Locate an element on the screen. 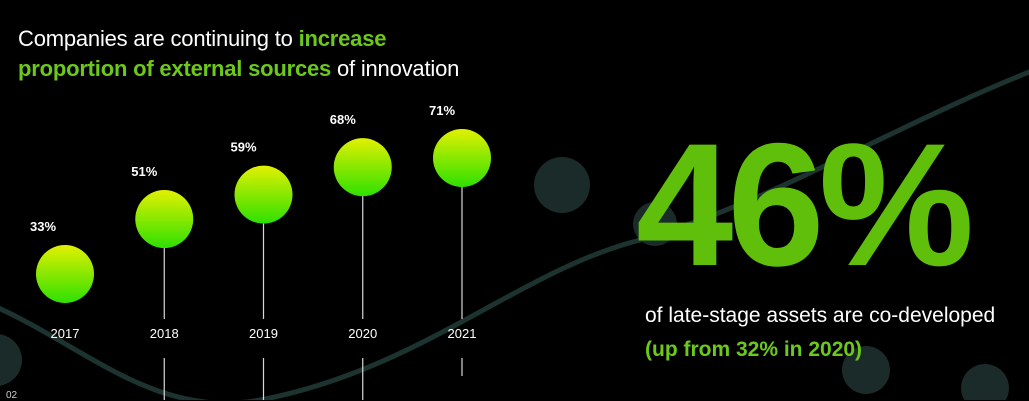  headline-text: of innovation is located at coordinates (395, 68).